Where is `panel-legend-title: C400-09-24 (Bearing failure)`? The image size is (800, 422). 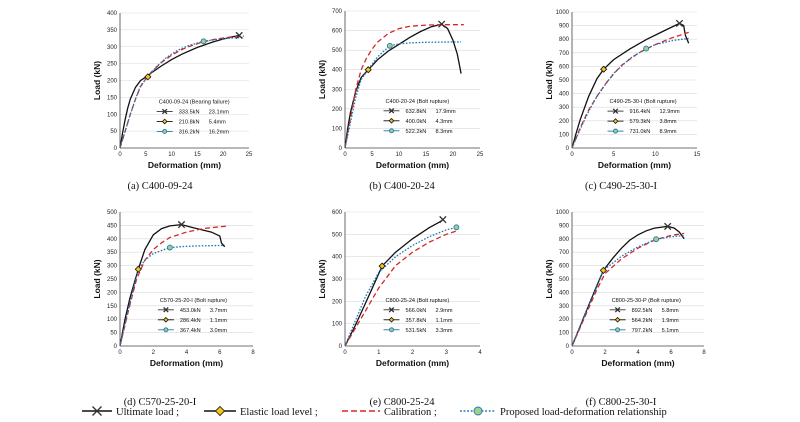 panel-legend-title: C400-09-24 (Bearing failure) is located at coordinates (194, 102).